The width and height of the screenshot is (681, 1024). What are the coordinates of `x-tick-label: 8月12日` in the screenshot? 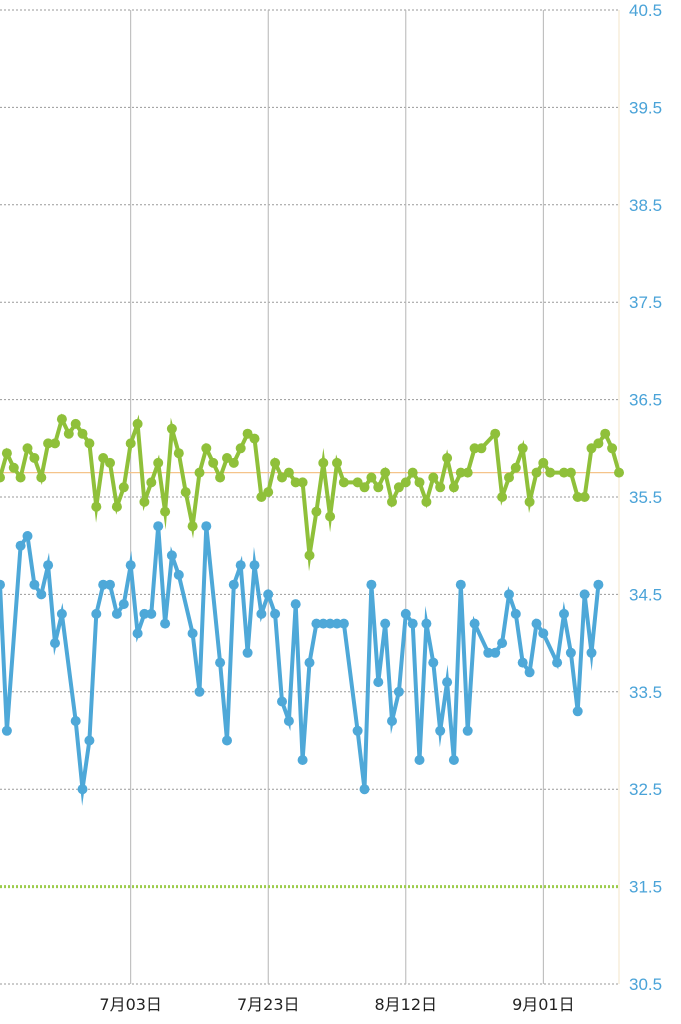 It's located at (406, 1004).